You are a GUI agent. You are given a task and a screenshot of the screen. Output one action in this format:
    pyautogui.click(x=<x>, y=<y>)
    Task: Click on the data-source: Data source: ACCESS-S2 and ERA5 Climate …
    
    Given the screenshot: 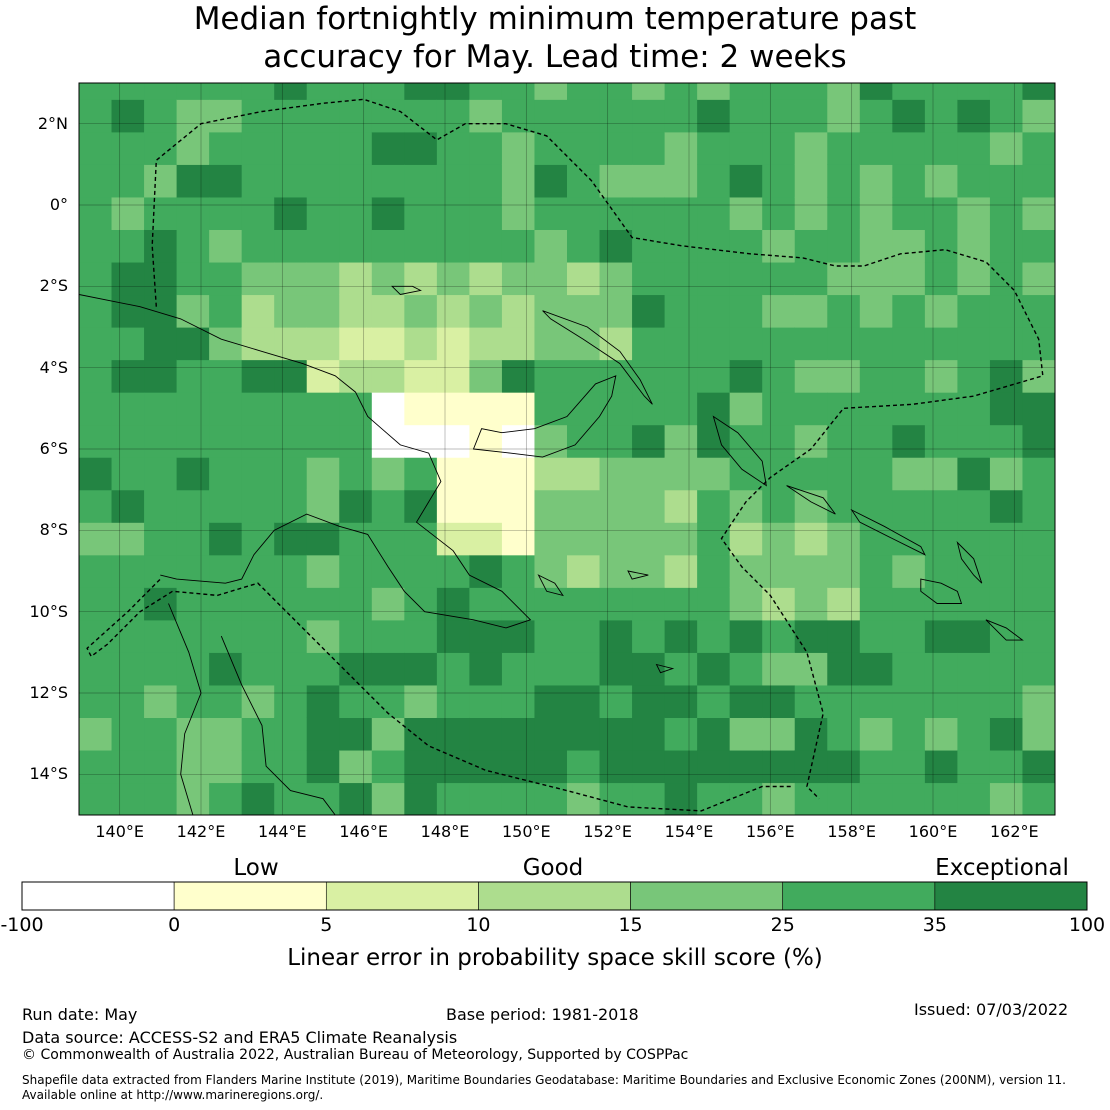 What is the action you would take?
    pyautogui.click(x=240, y=1037)
    